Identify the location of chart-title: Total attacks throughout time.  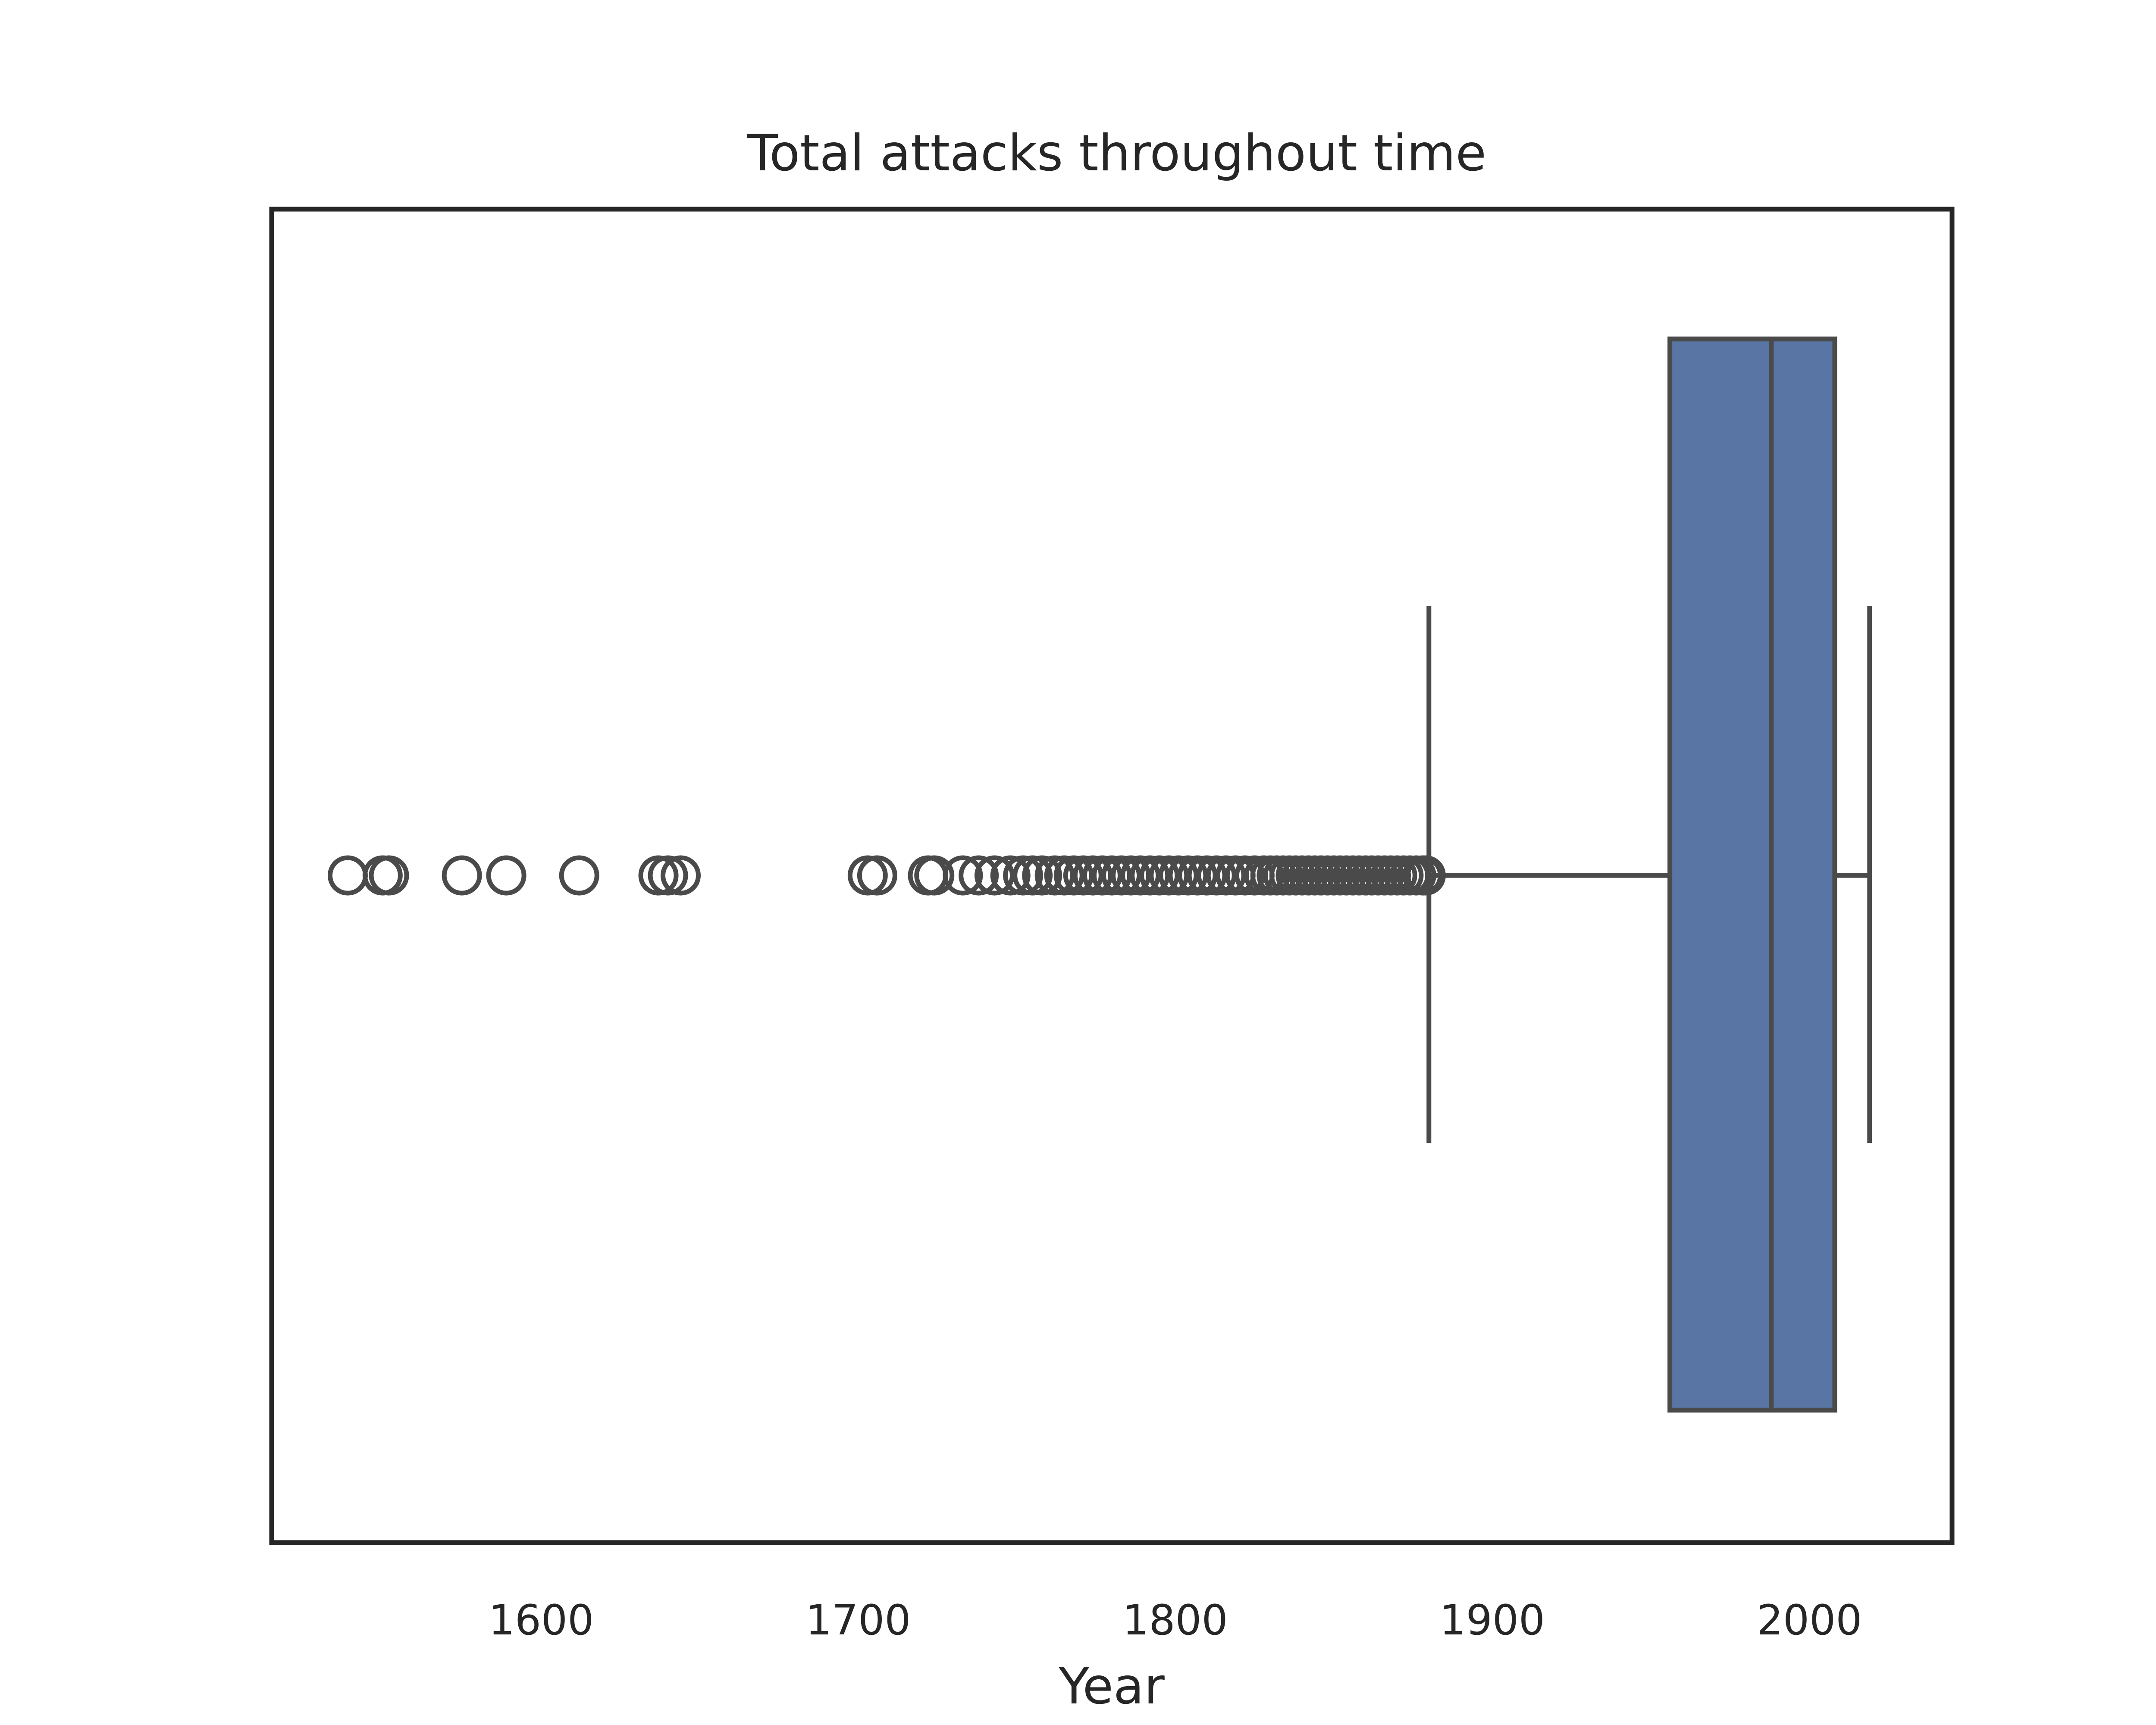
(1116, 153).